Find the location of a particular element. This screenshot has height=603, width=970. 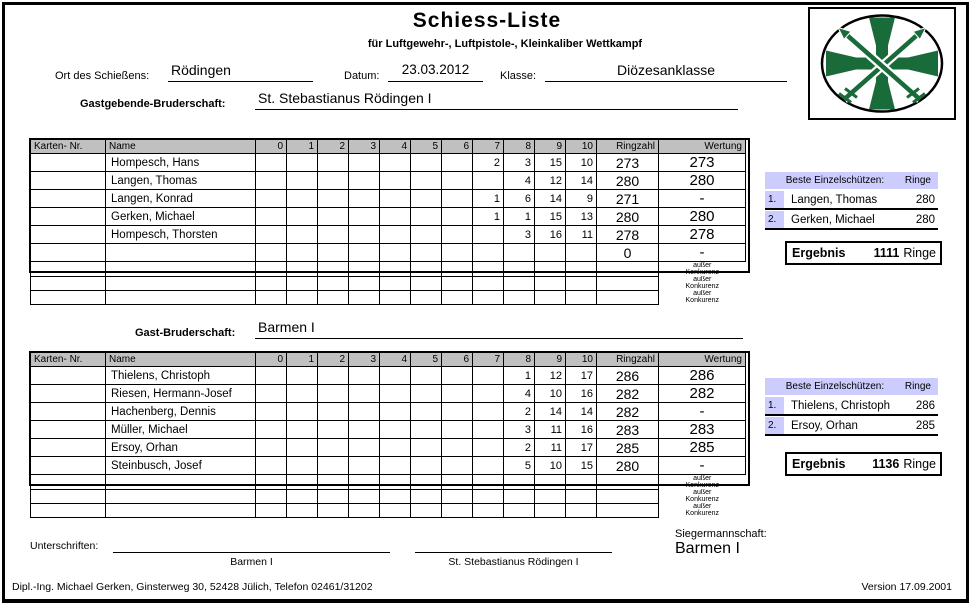

ort-value: Rödingen is located at coordinates (240, 72).